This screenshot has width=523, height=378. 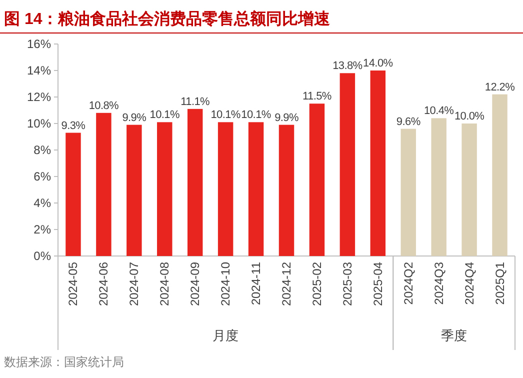 I want to click on x-tick-label: 2024Q4, so click(x=469, y=283).